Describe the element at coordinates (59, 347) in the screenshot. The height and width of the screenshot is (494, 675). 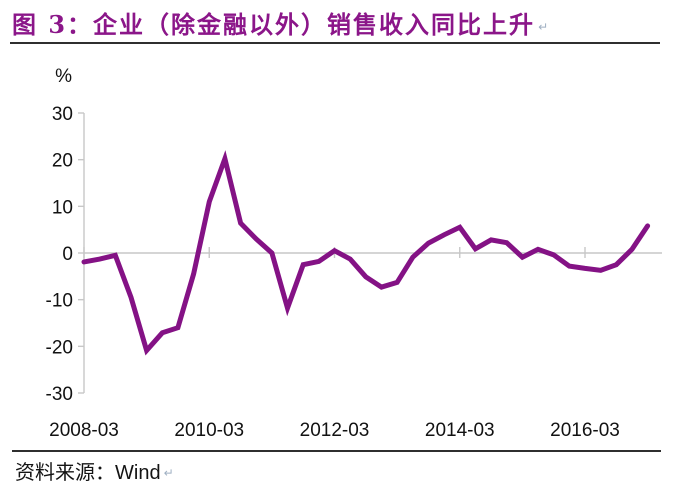
I see `y-tick-label: -20` at that location.